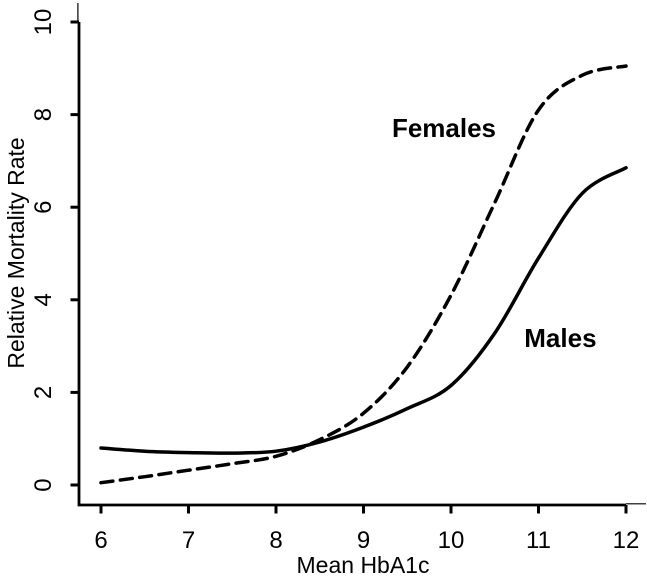 Image resolution: width=647 pixels, height=588 pixels. Describe the element at coordinates (538, 540) in the screenshot. I see `x-tick-label-11: 11` at that location.